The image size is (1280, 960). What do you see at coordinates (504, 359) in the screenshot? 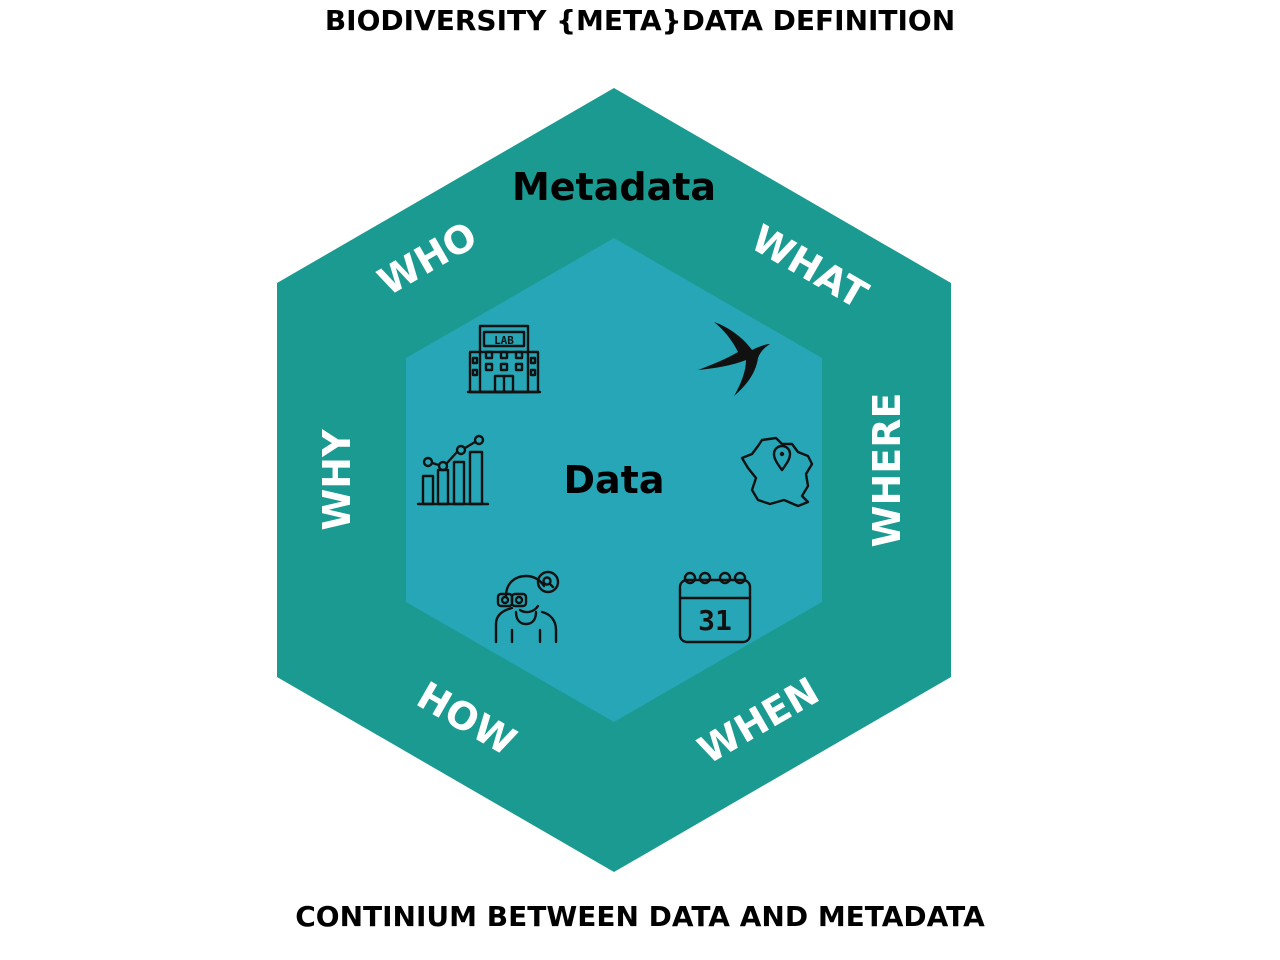
I see `lab-building-icon: LAB` at bounding box center [504, 359].